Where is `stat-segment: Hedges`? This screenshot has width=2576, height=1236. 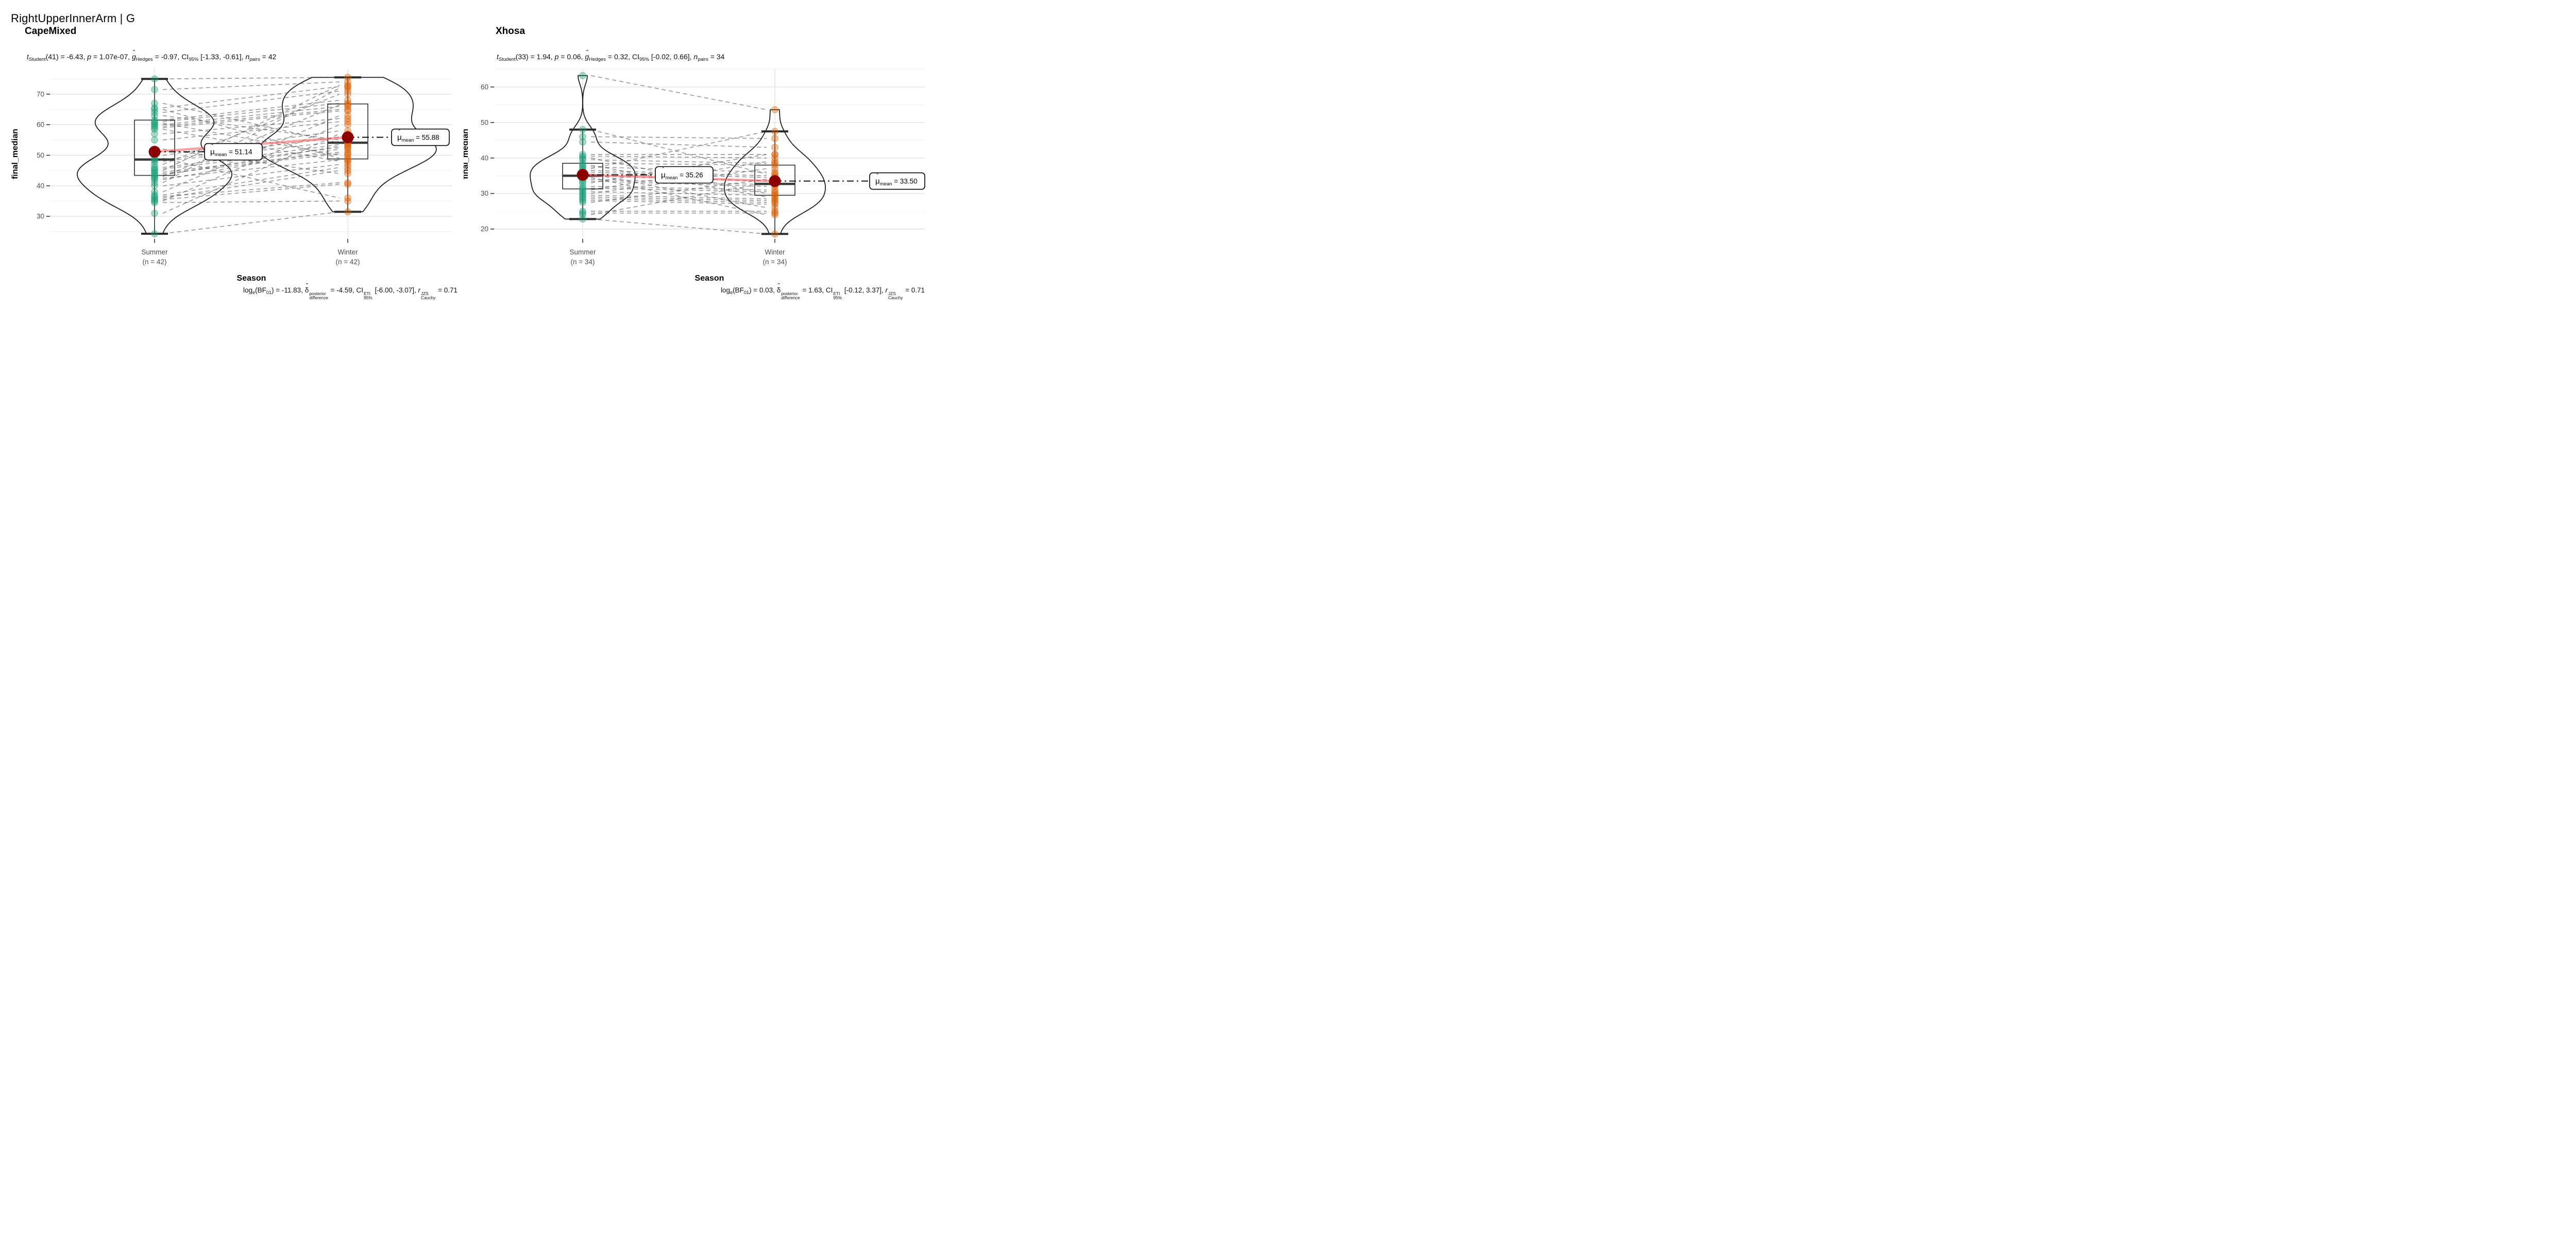 stat-segment: Hedges is located at coordinates (597, 59).